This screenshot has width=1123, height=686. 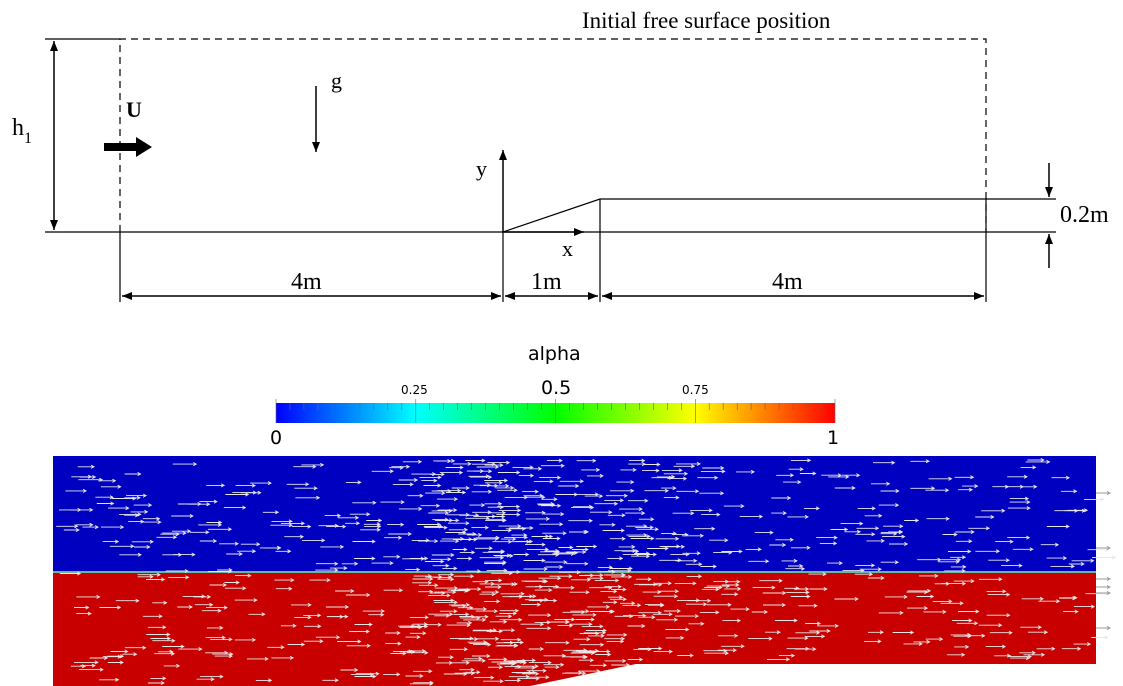 I want to click on outlet-vector-glyph, so click(x=1103, y=587).